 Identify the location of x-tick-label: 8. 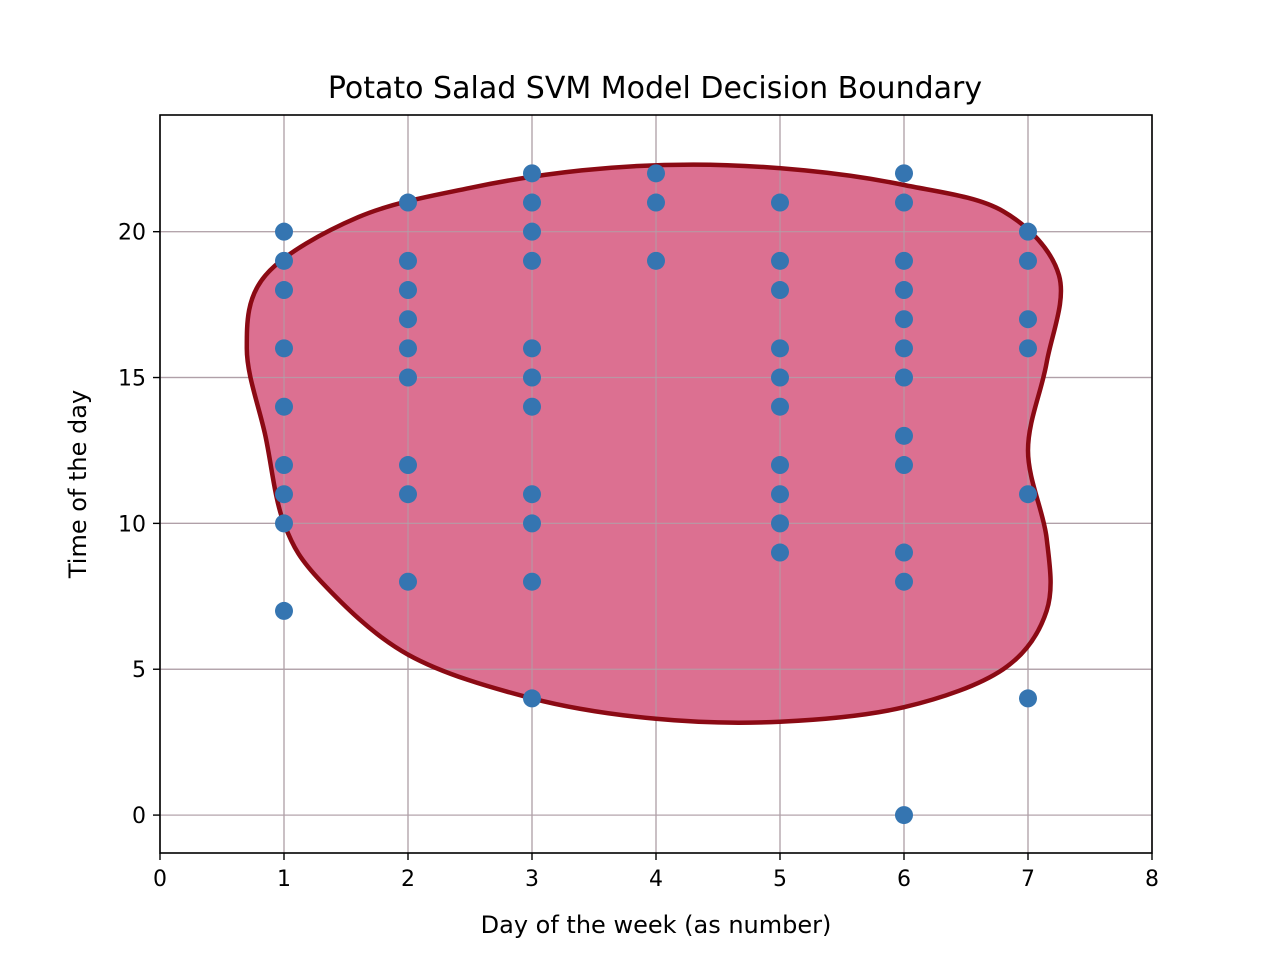
(1152, 879).